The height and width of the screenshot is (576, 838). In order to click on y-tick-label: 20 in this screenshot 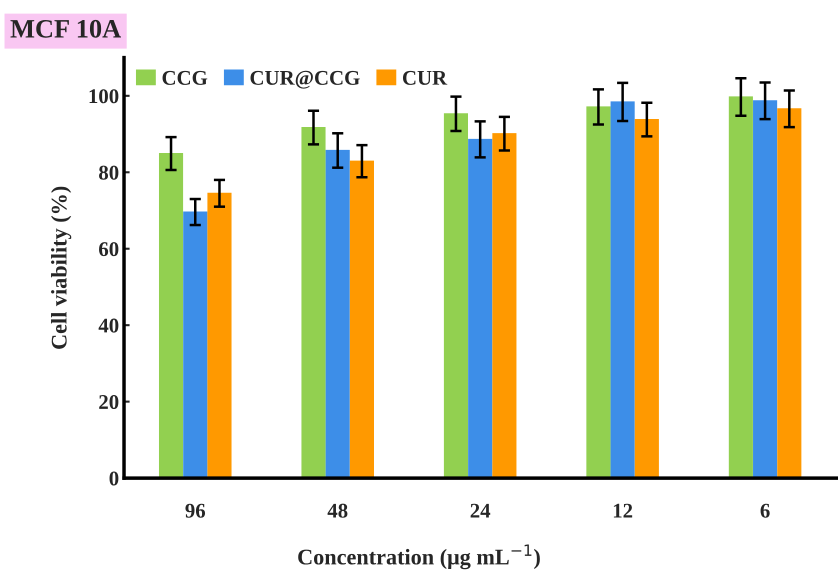, I will do `click(108, 402)`.